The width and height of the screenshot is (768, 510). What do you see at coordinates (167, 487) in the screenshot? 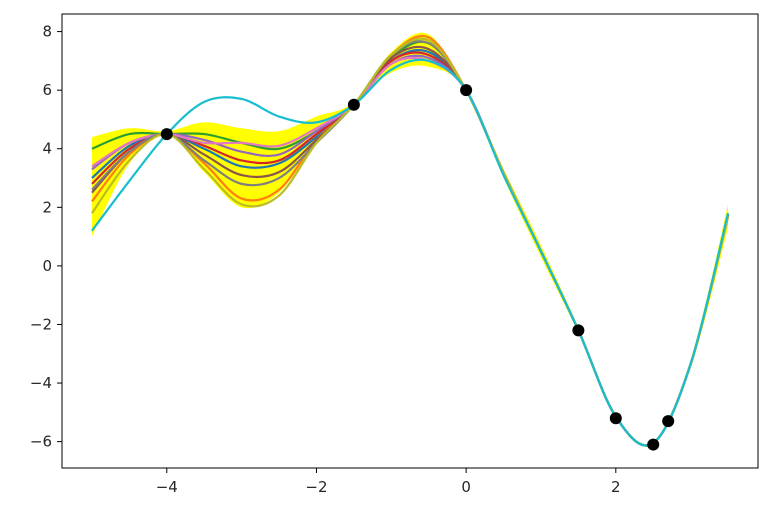
I see `x-tick-label: −4` at bounding box center [167, 487].